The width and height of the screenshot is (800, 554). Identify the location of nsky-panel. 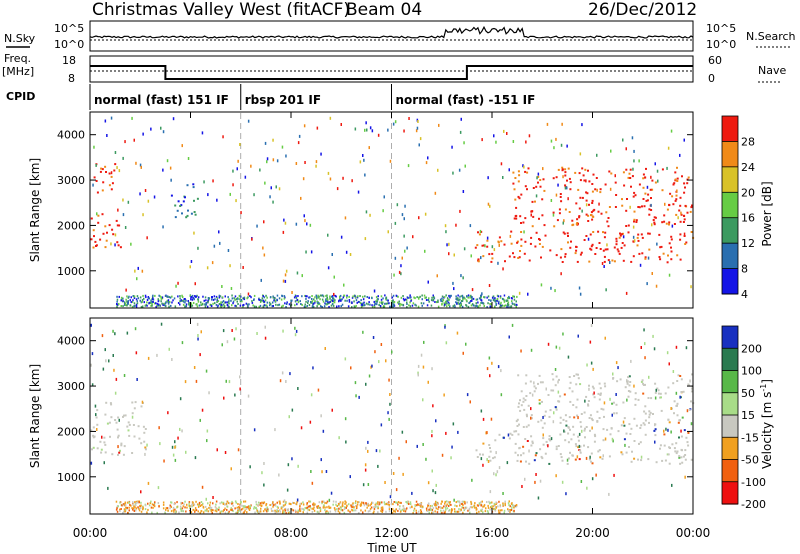
(391, 36).